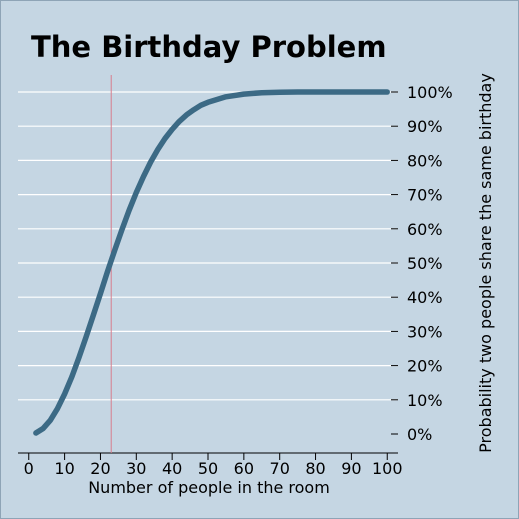 Image resolution: width=519 pixels, height=519 pixels. What do you see at coordinates (280, 468) in the screenshot?
I see `x-tick-label: 70` at bounding box center [280, 468].